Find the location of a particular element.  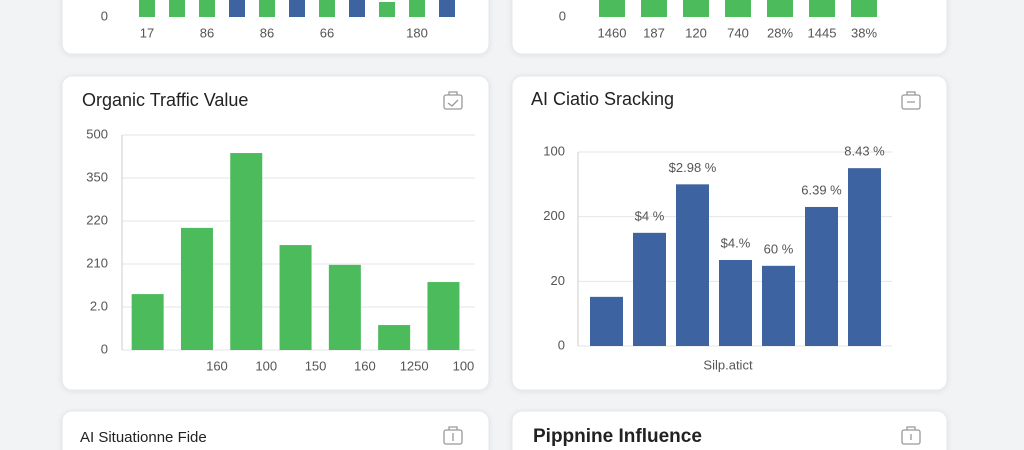

x-tick-label: 1250 is located at coordinates (414, 365).